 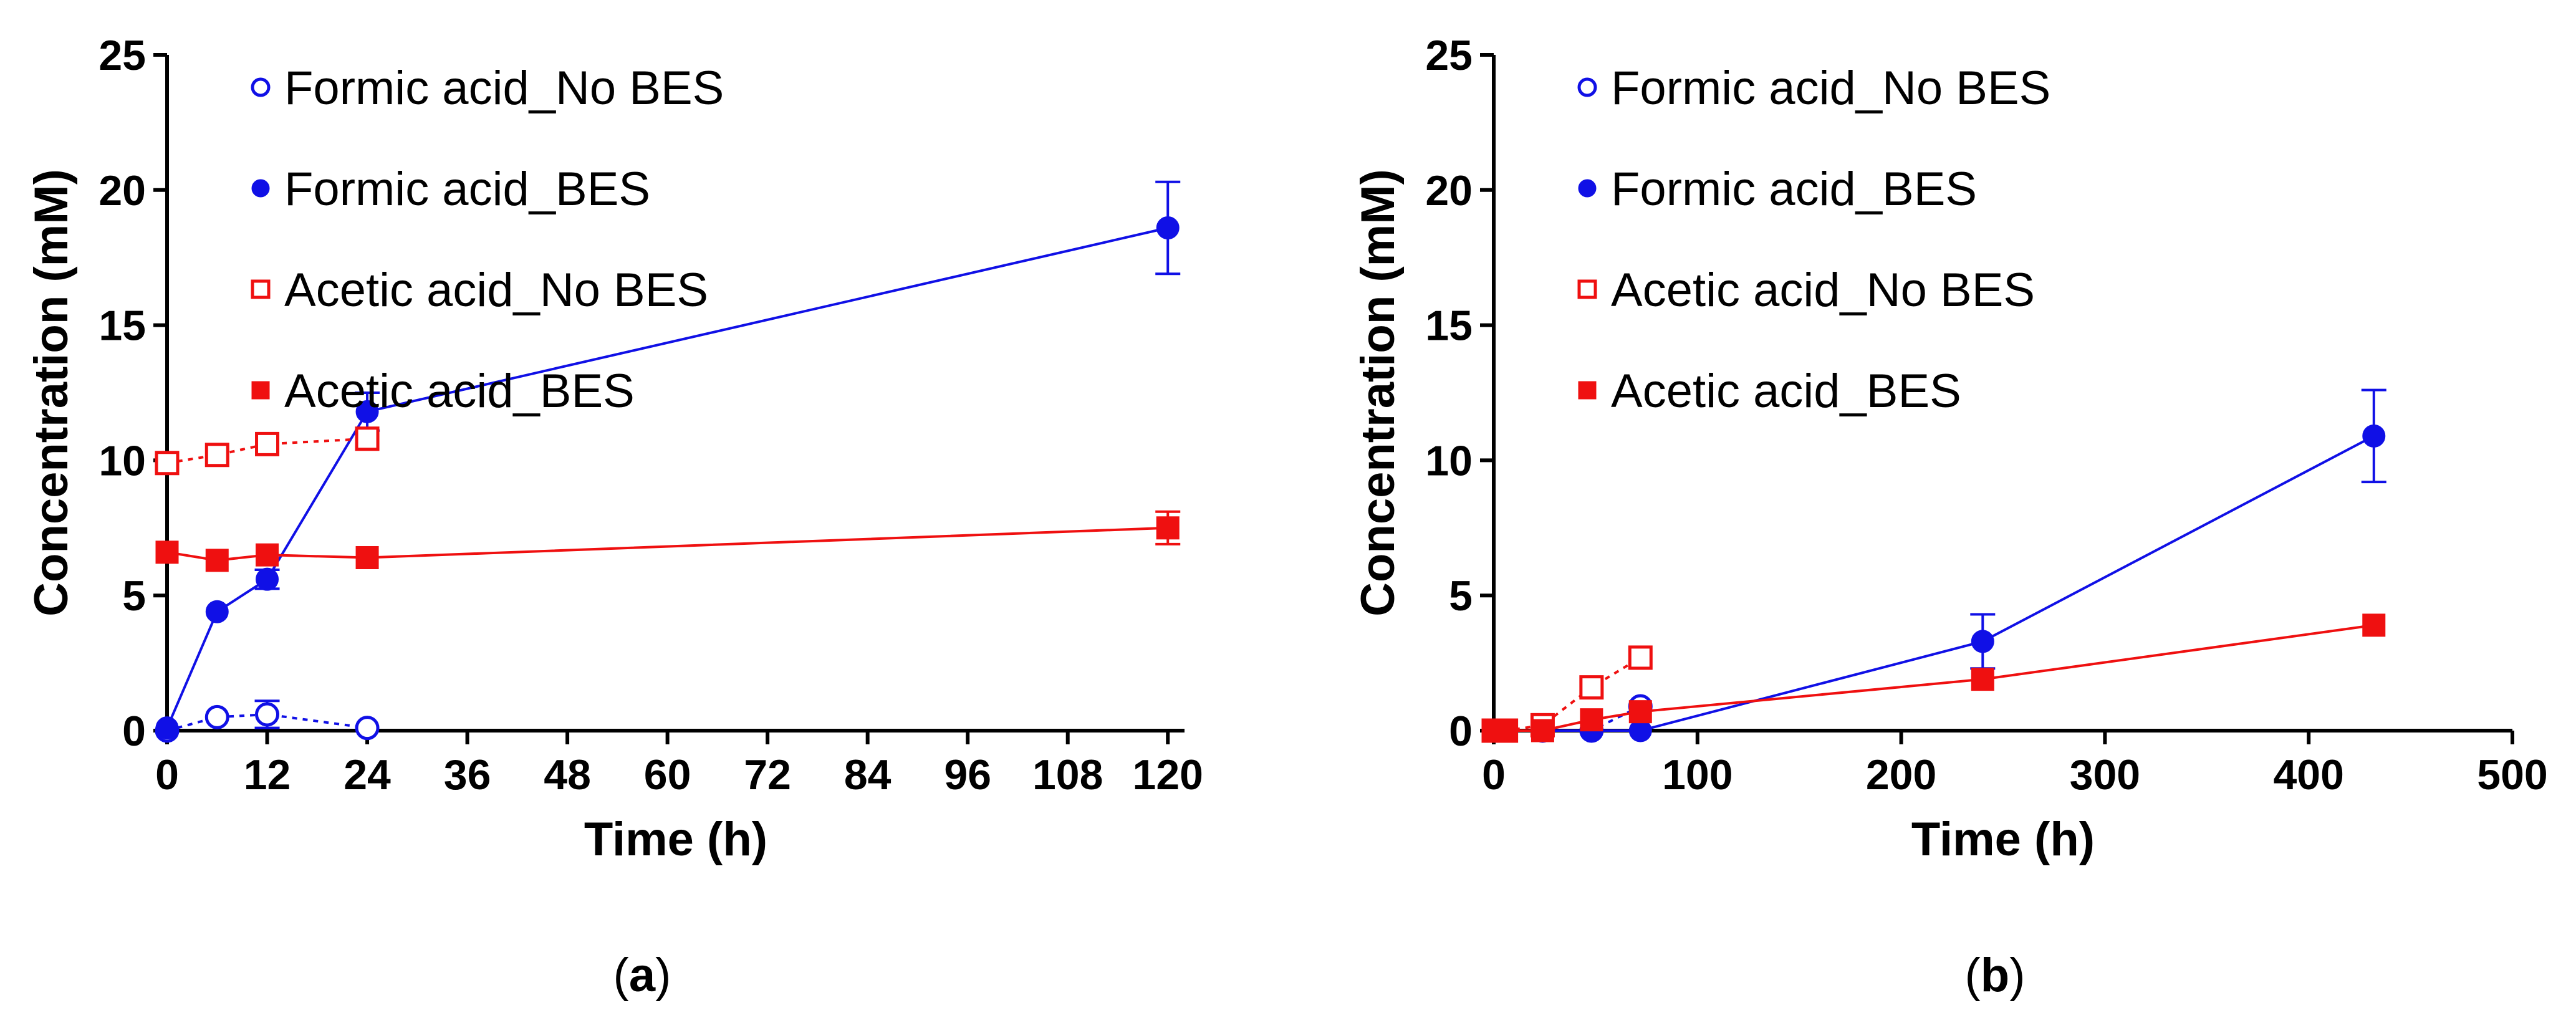 I want to click on x-tick-label: 400, so click(x=2308, y=775).